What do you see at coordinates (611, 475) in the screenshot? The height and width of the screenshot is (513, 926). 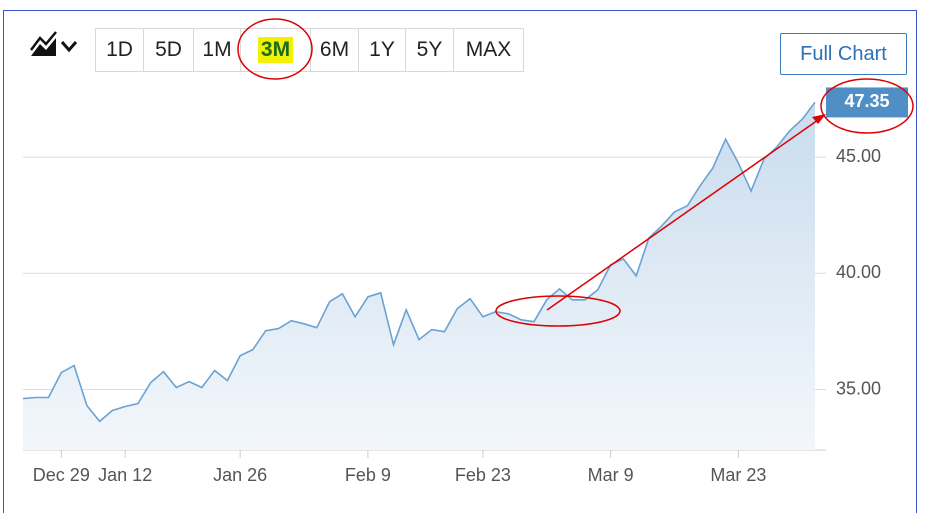 I see `x-tick-label: Mar 9` at bounding box center [611, 475].